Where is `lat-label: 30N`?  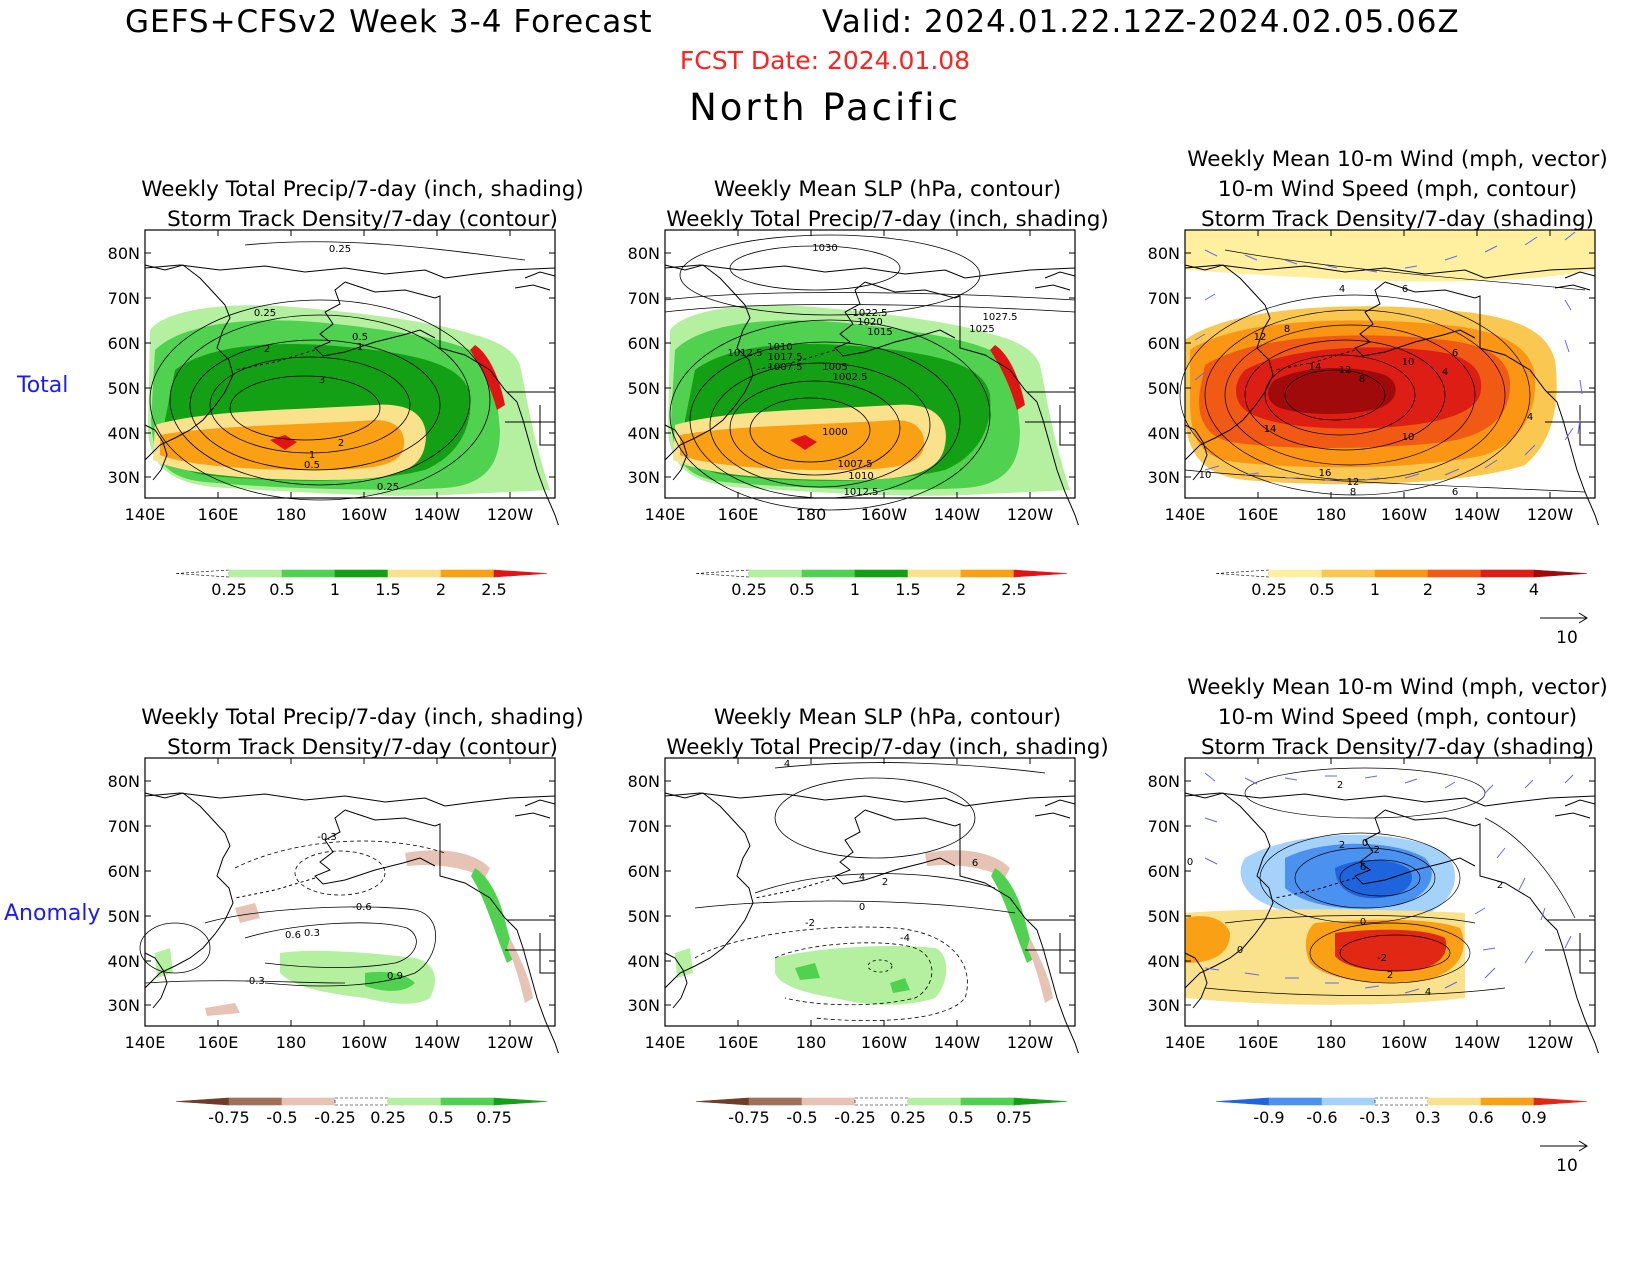 lat-label: 30N is located at coordinates (644, 477).